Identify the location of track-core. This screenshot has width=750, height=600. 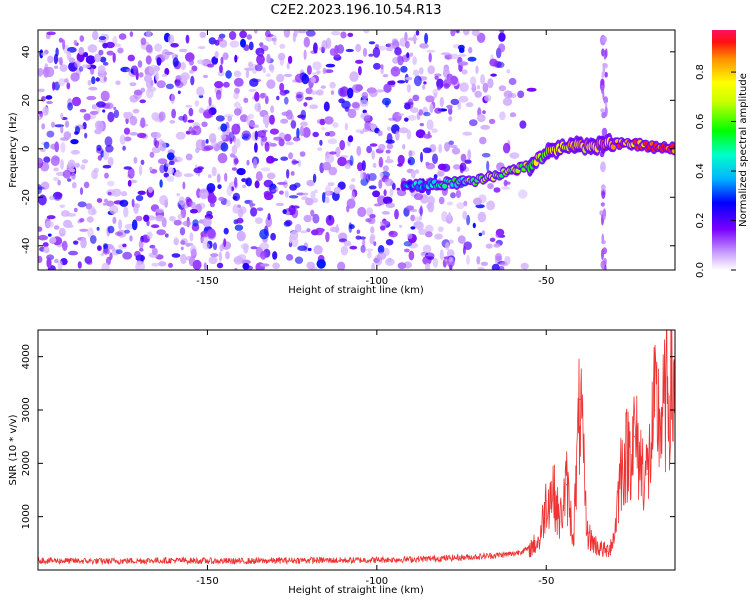
(673, 151).